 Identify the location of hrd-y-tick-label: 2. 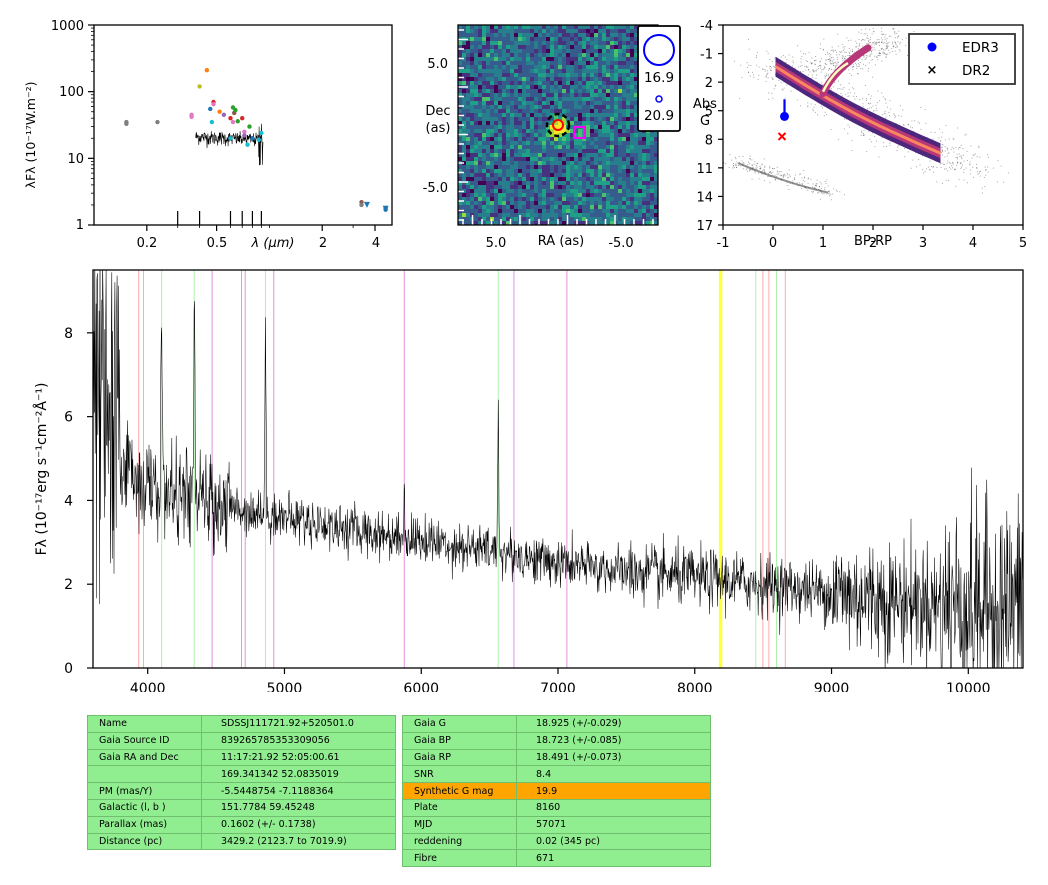
(709, 83).